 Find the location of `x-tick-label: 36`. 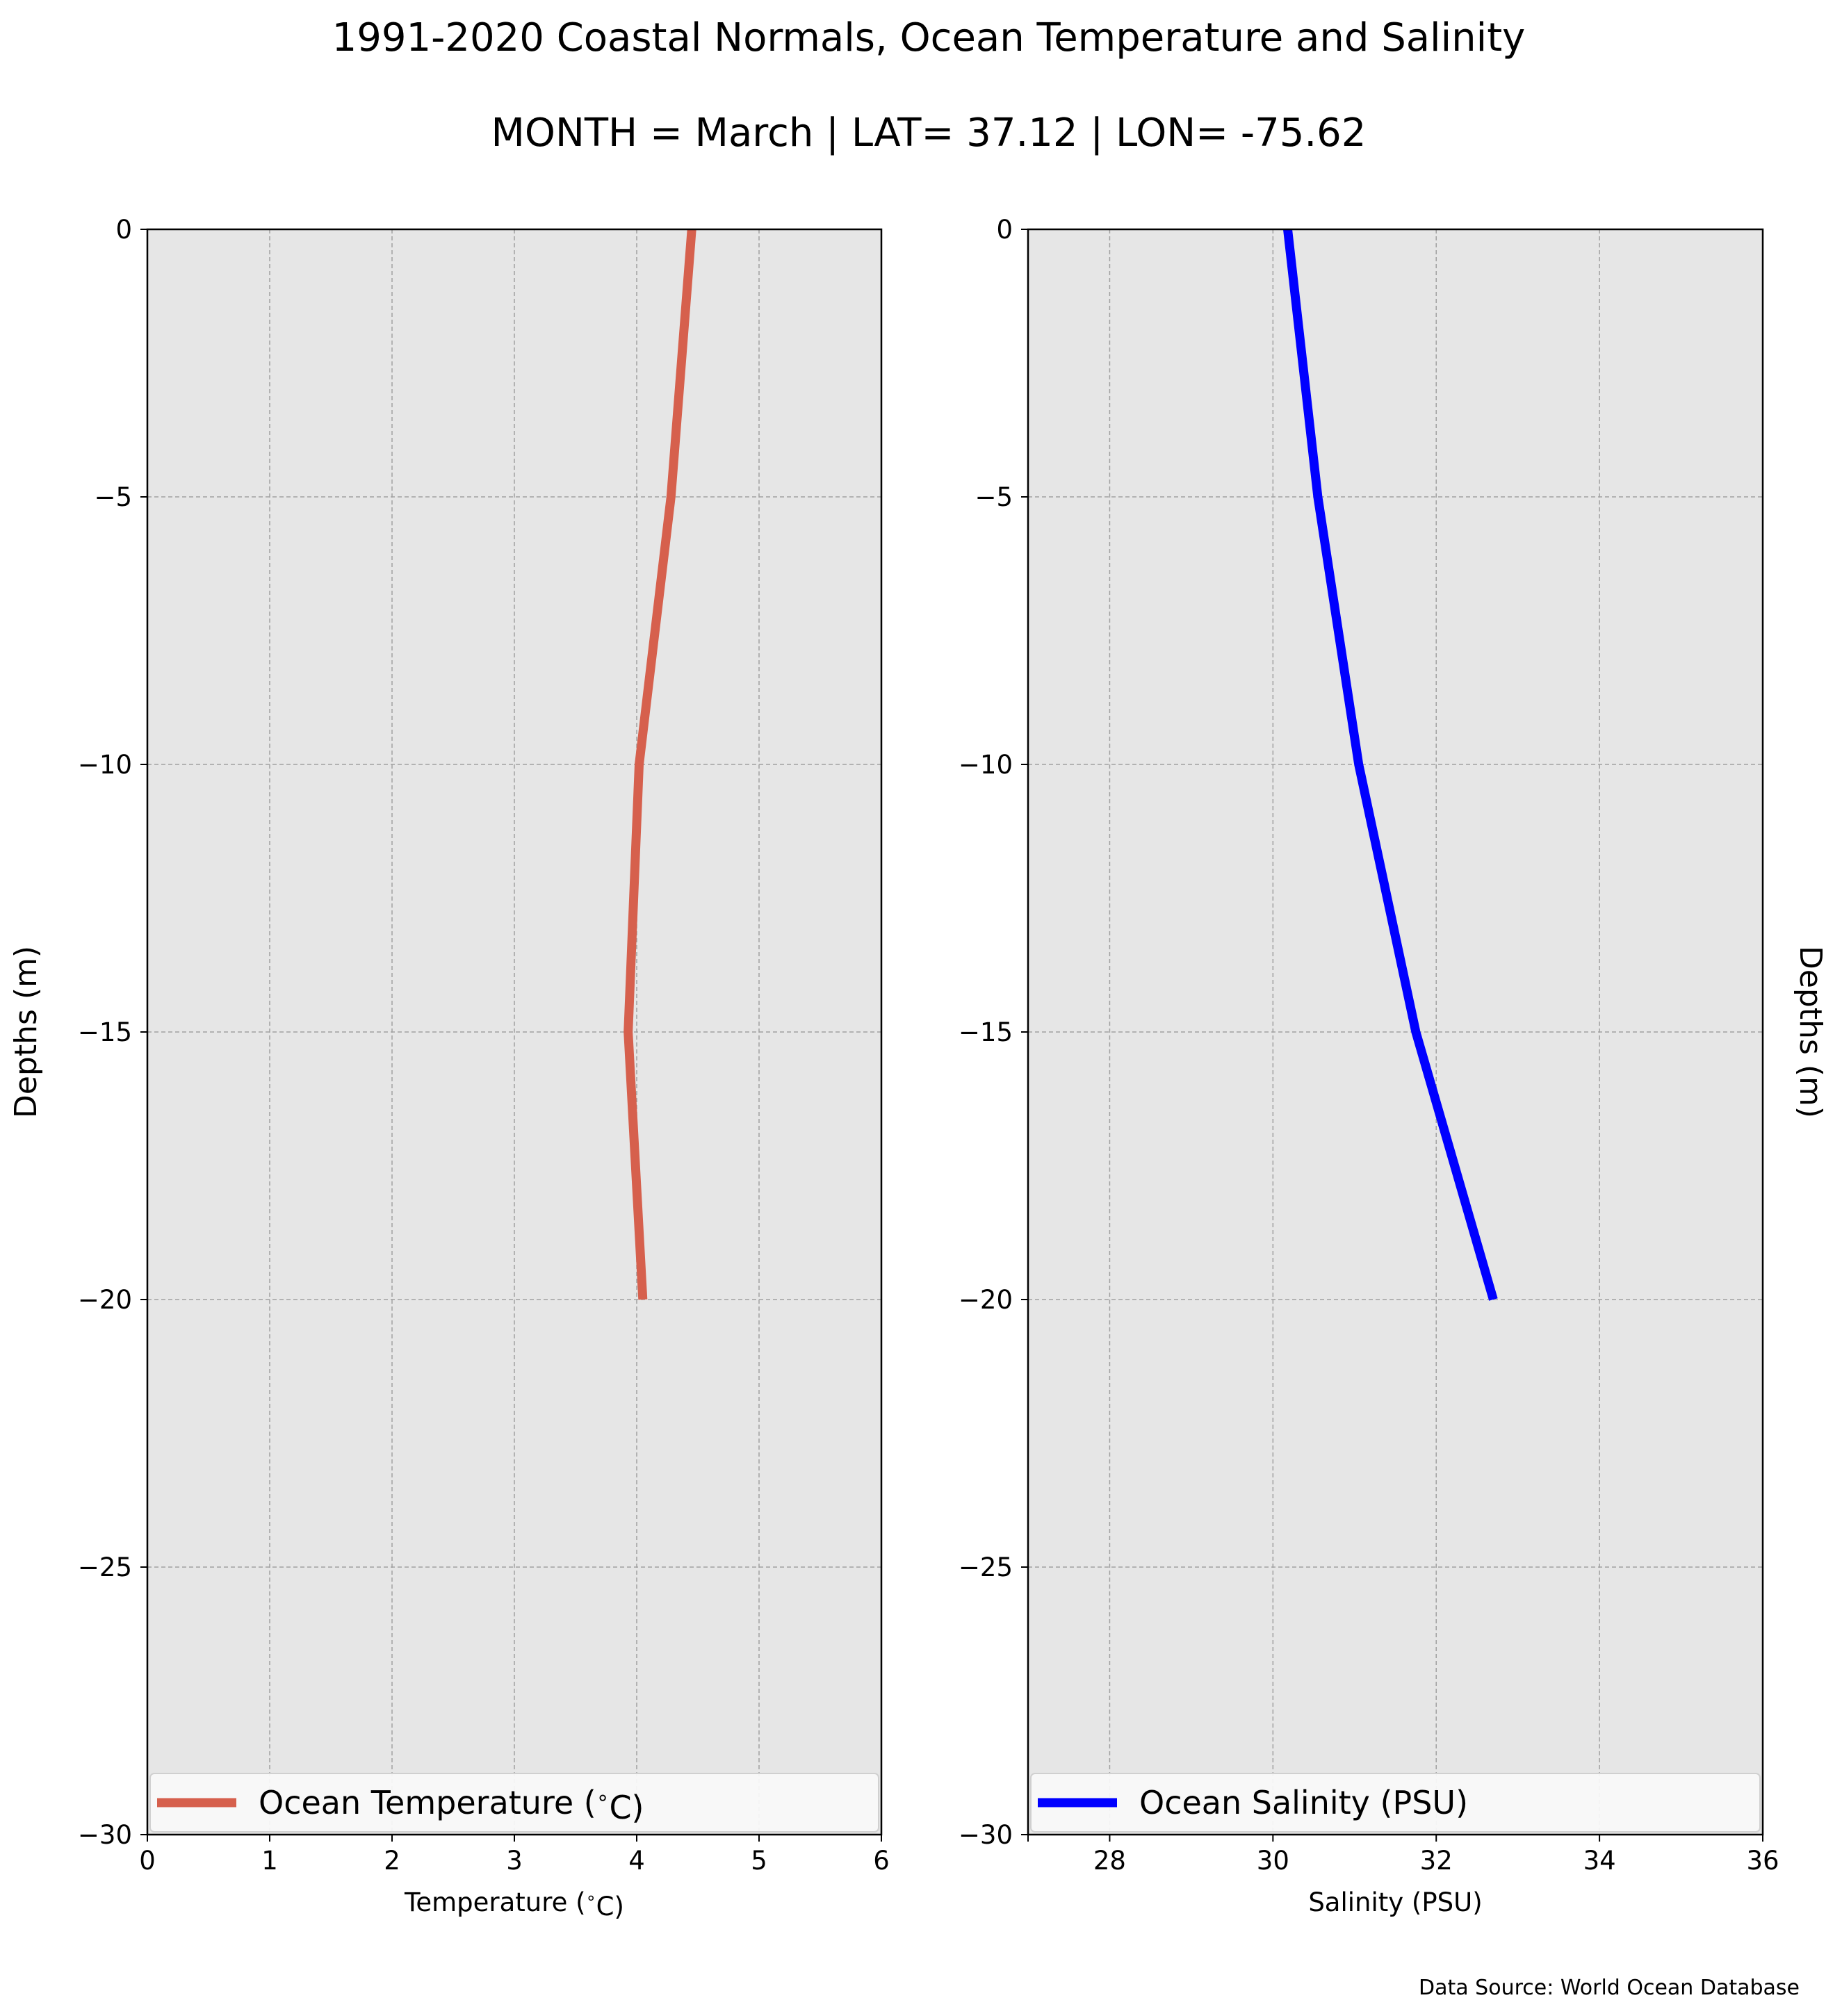

x-tick-label: 36 is located at coordinates (1762, 1861).